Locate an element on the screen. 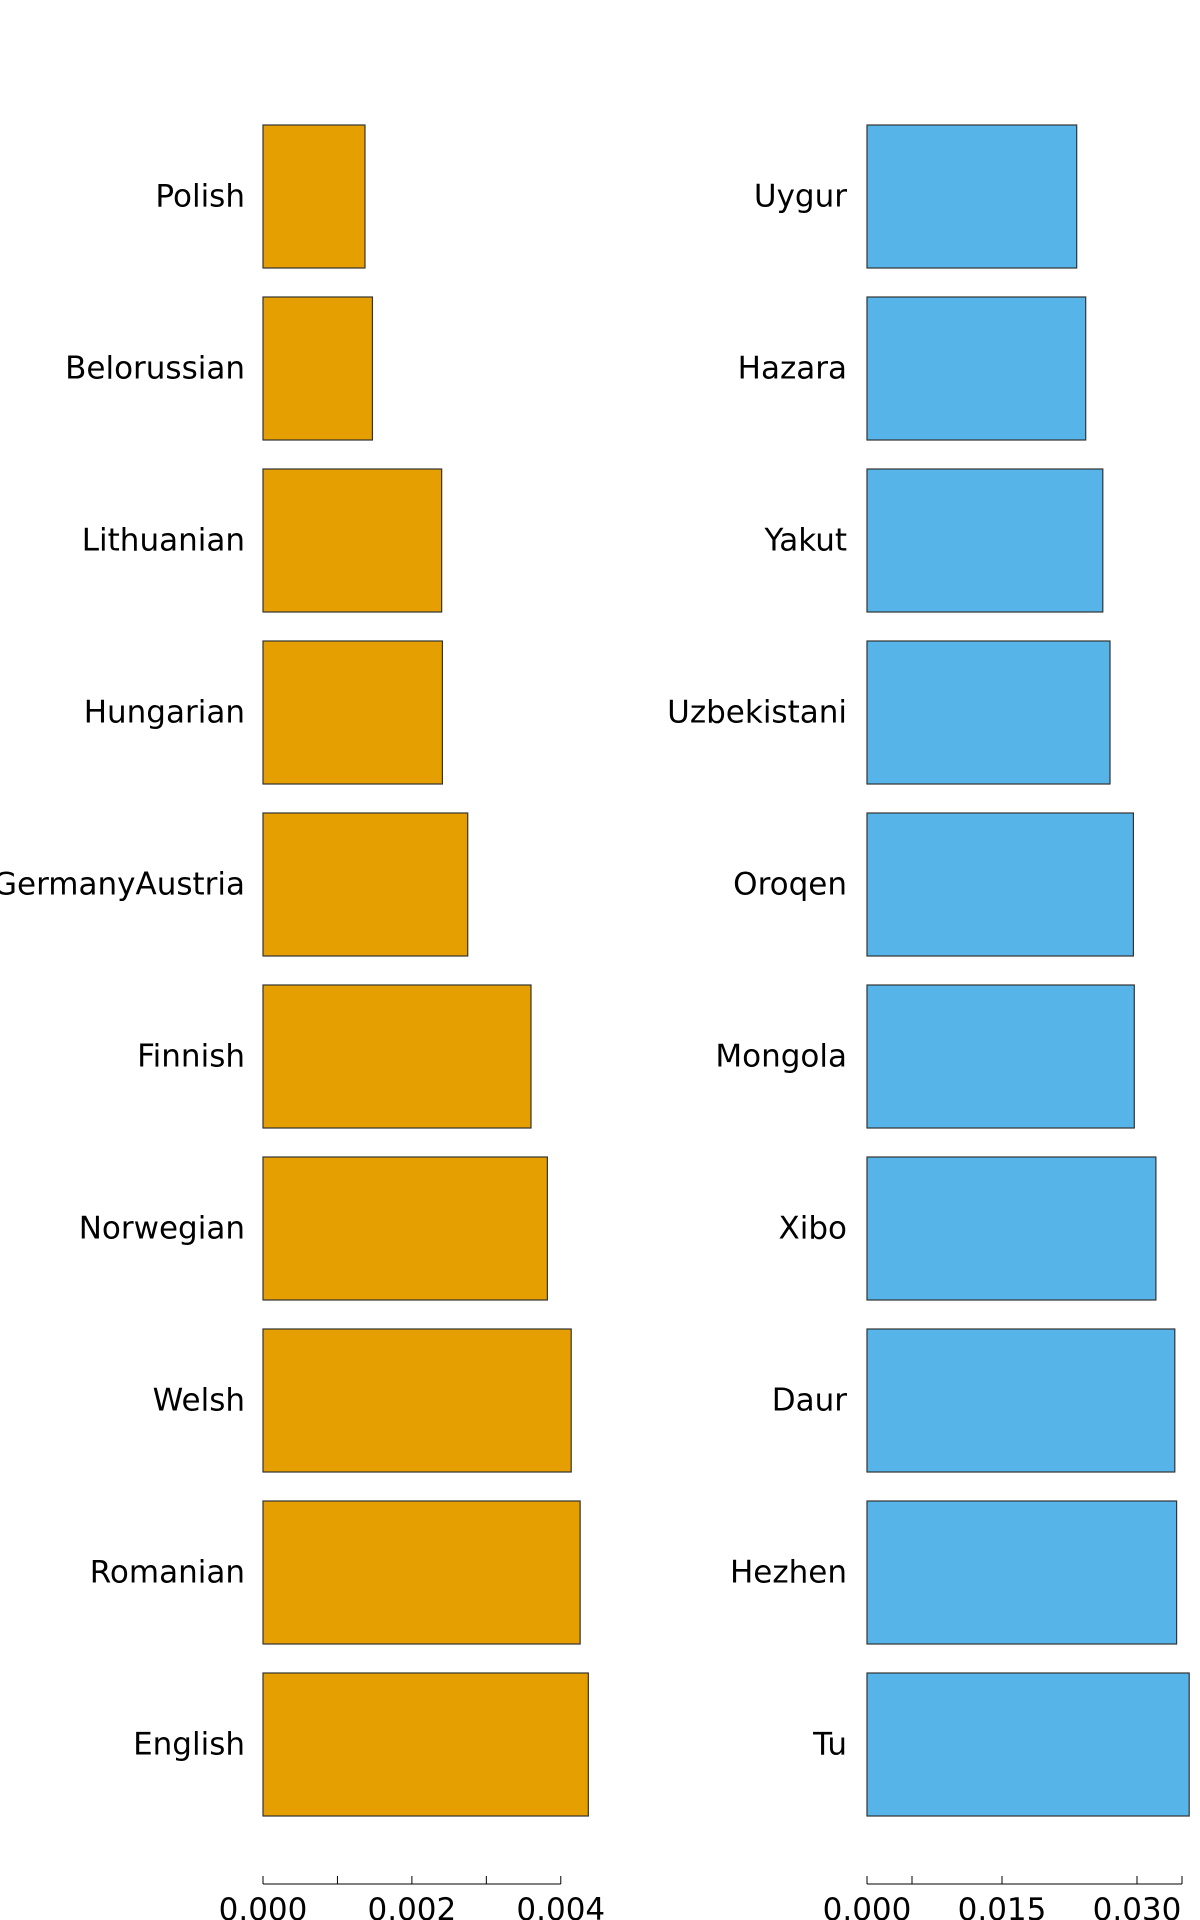  category-label: English is located at coordinates (189, 1745).